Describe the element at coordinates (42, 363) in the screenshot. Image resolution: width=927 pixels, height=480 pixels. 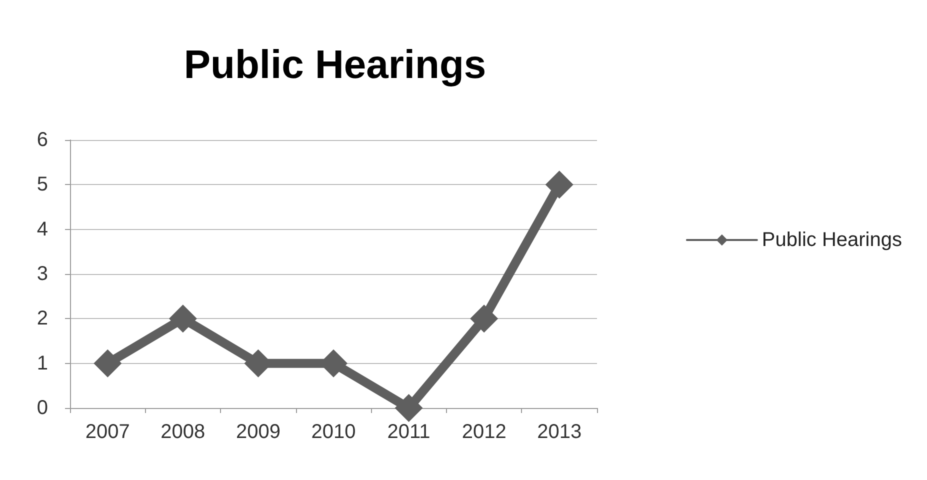
I see `y-tick-label: 1` at that location.